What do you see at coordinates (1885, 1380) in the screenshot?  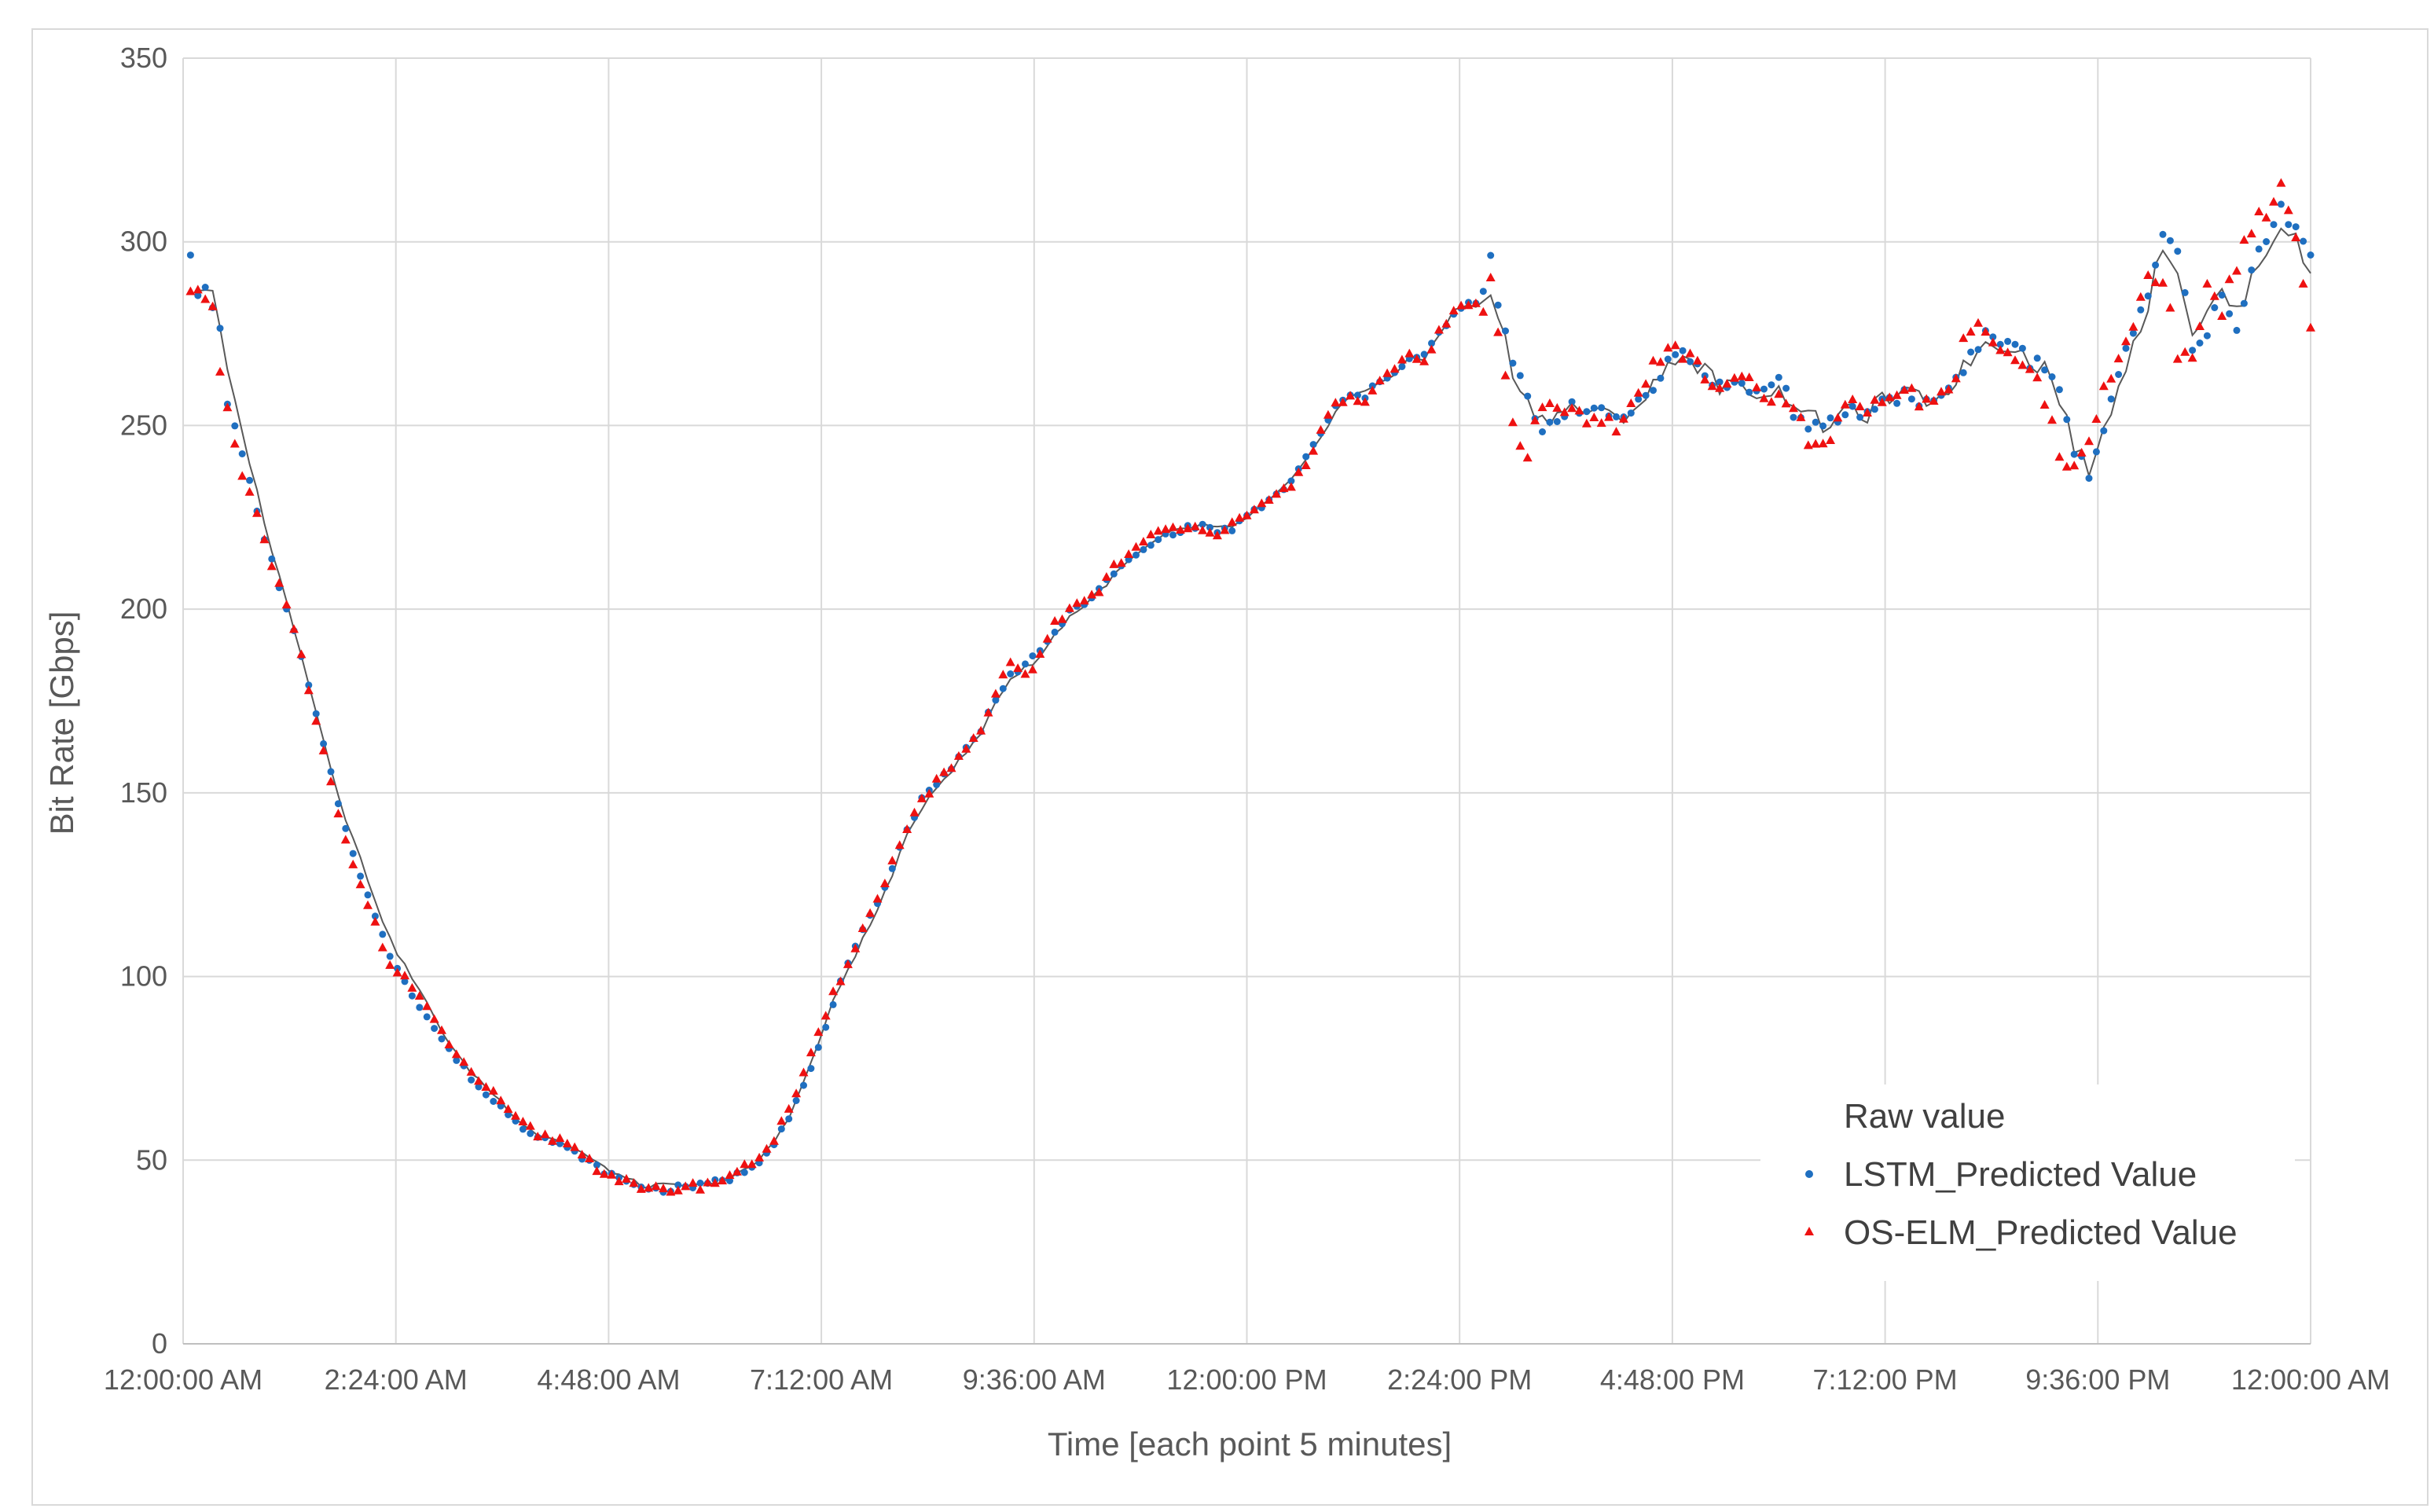 I see `x-tick-label: 7:12:00 PM` at bounding box center [1885, 1380].